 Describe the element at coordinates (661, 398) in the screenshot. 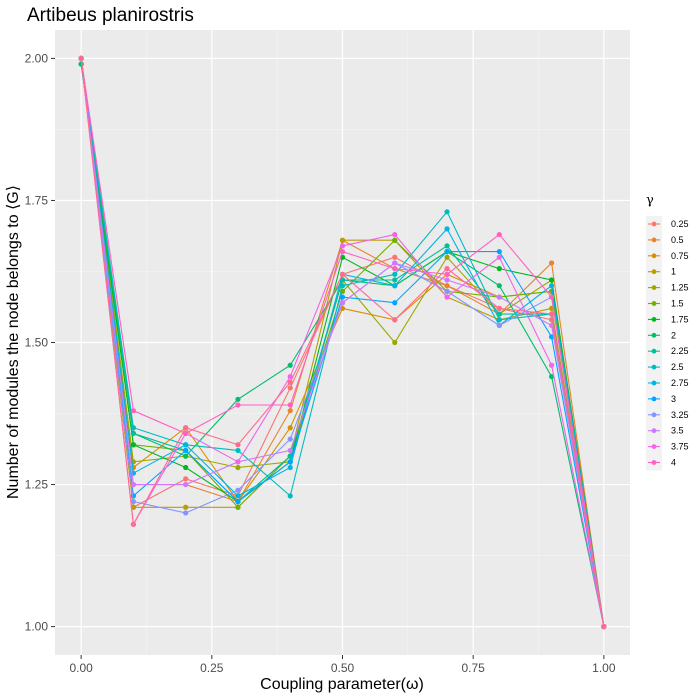

I see `legend-item: 3` at that location.